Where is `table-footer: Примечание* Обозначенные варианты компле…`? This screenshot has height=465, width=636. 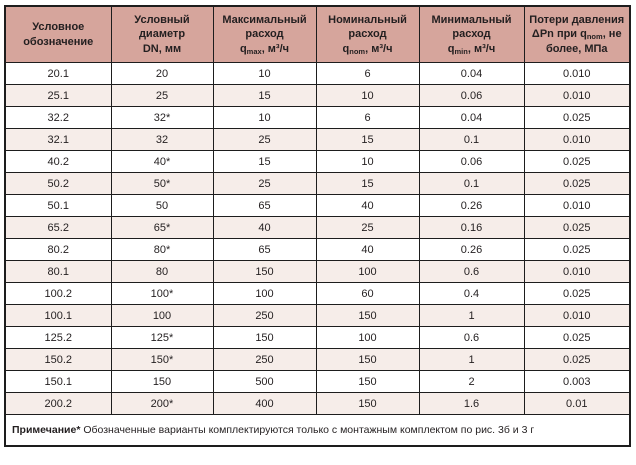 table-footer: Примечание* Обозначенные варианты компле… is located at coordinates (317, 430).